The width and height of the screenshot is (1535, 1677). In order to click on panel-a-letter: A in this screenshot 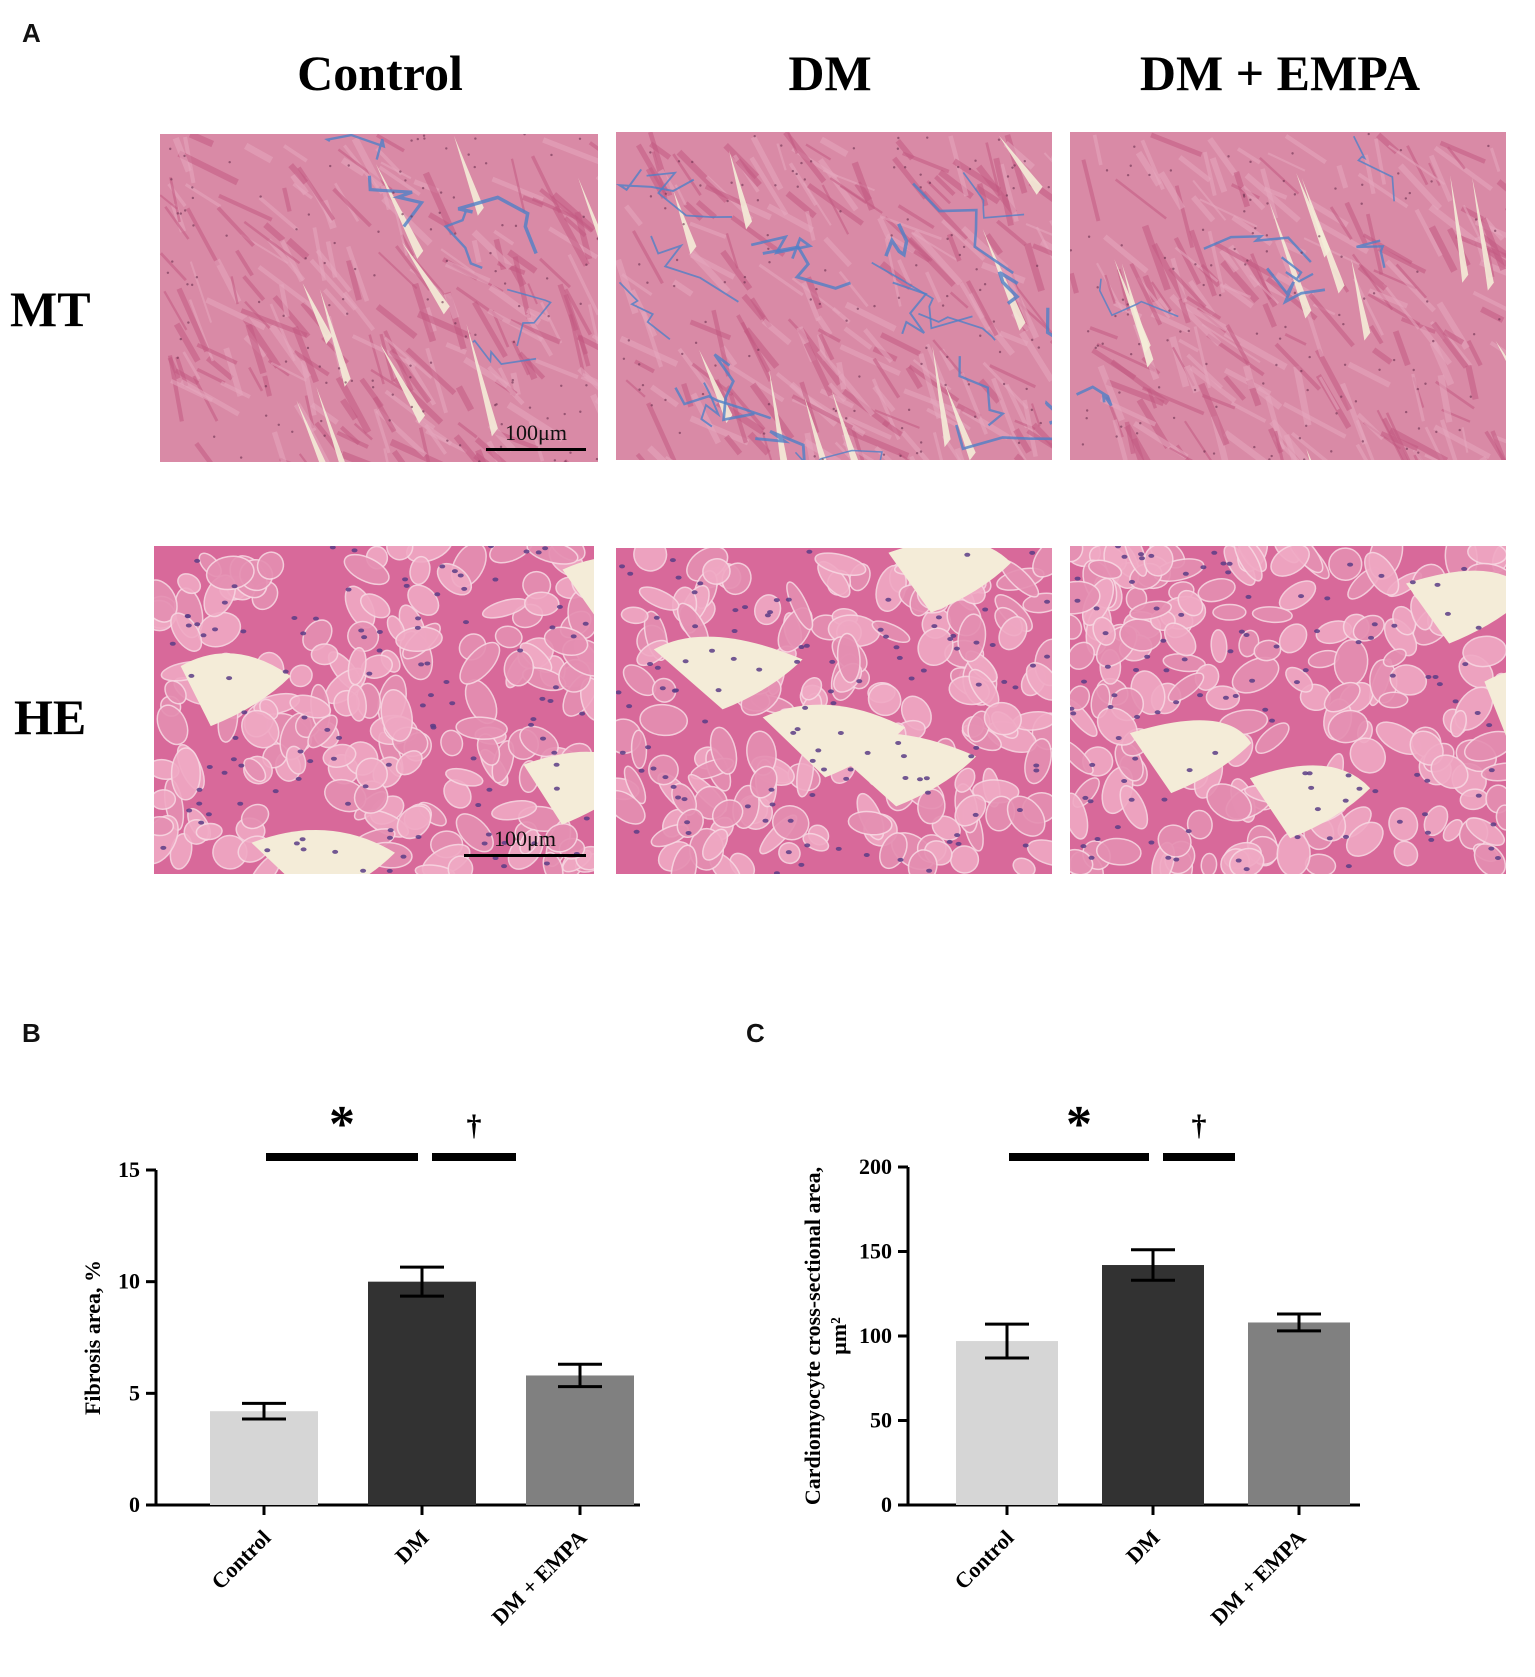, I will do `click(31, 33)`.